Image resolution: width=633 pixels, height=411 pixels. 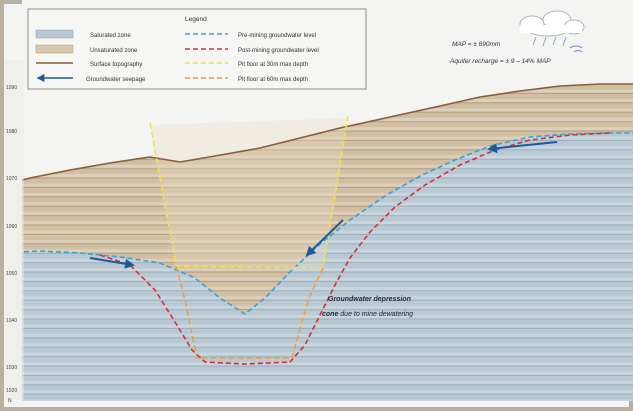 I want to click on pit-floor-60m-line, so click(x=249, y=312).